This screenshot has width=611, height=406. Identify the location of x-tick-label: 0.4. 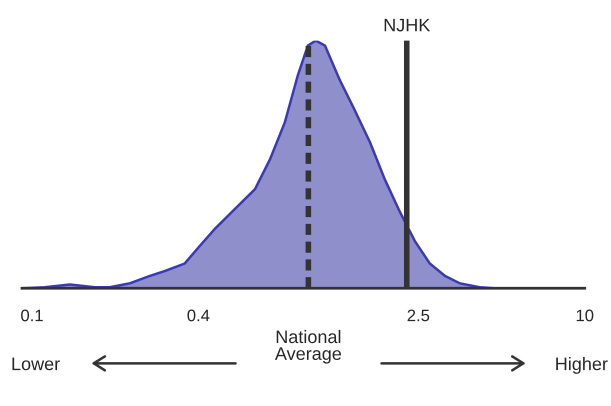
(198, 316).